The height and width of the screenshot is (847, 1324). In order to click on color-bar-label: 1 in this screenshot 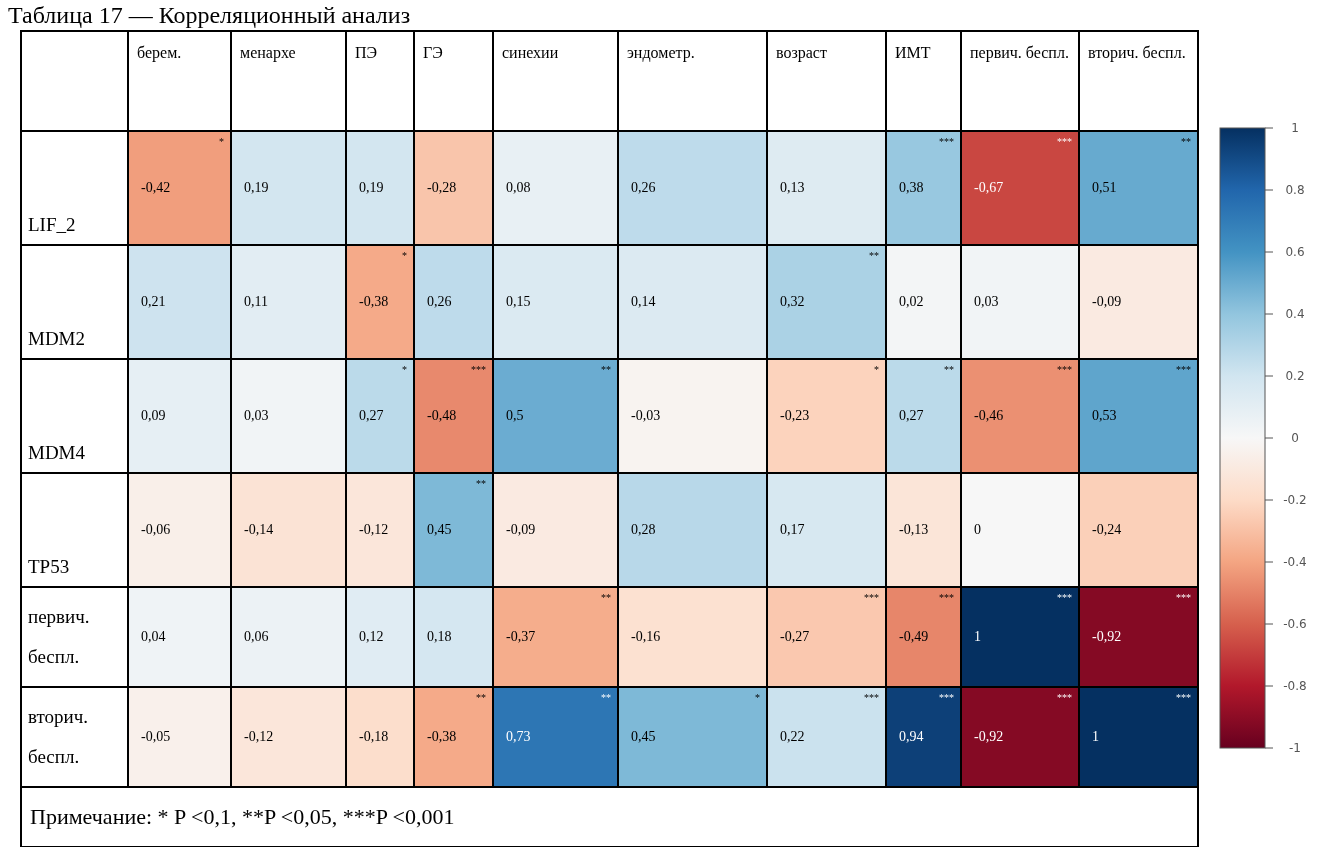, I will do `click(1295, 128)`.